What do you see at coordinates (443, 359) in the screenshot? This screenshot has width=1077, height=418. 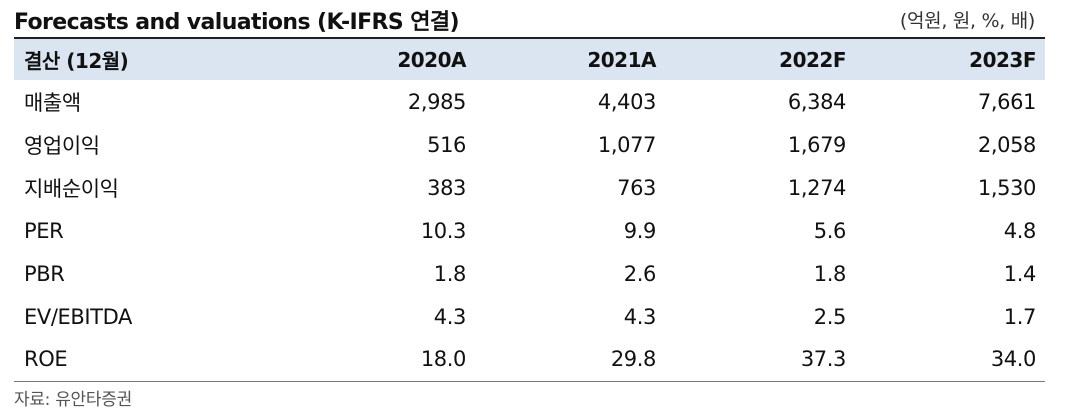 I see `table-cell: 18.0` at bounding box center [443, 359].